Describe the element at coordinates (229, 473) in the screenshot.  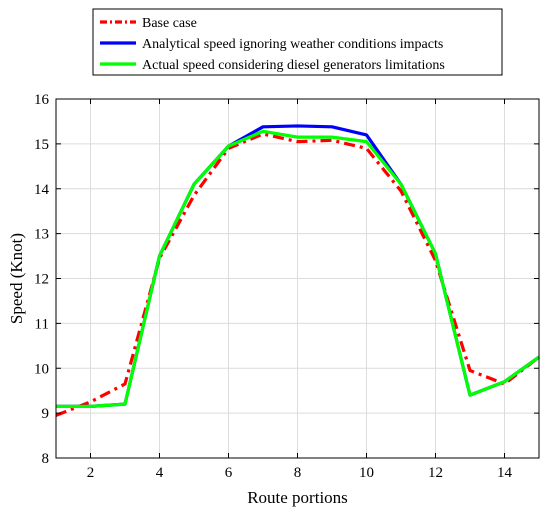
I see `x-tick-label: 6` at that location.